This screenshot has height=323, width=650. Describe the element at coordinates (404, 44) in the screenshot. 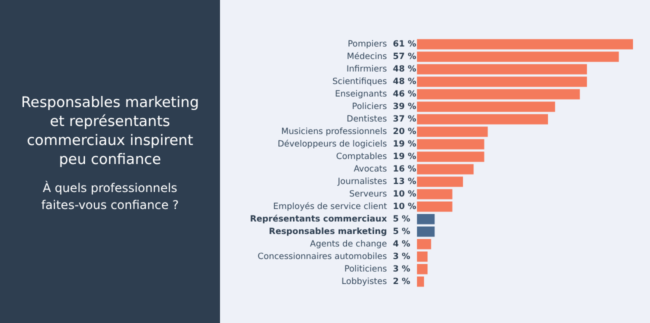

I see `data-label: 61 %` at that location.